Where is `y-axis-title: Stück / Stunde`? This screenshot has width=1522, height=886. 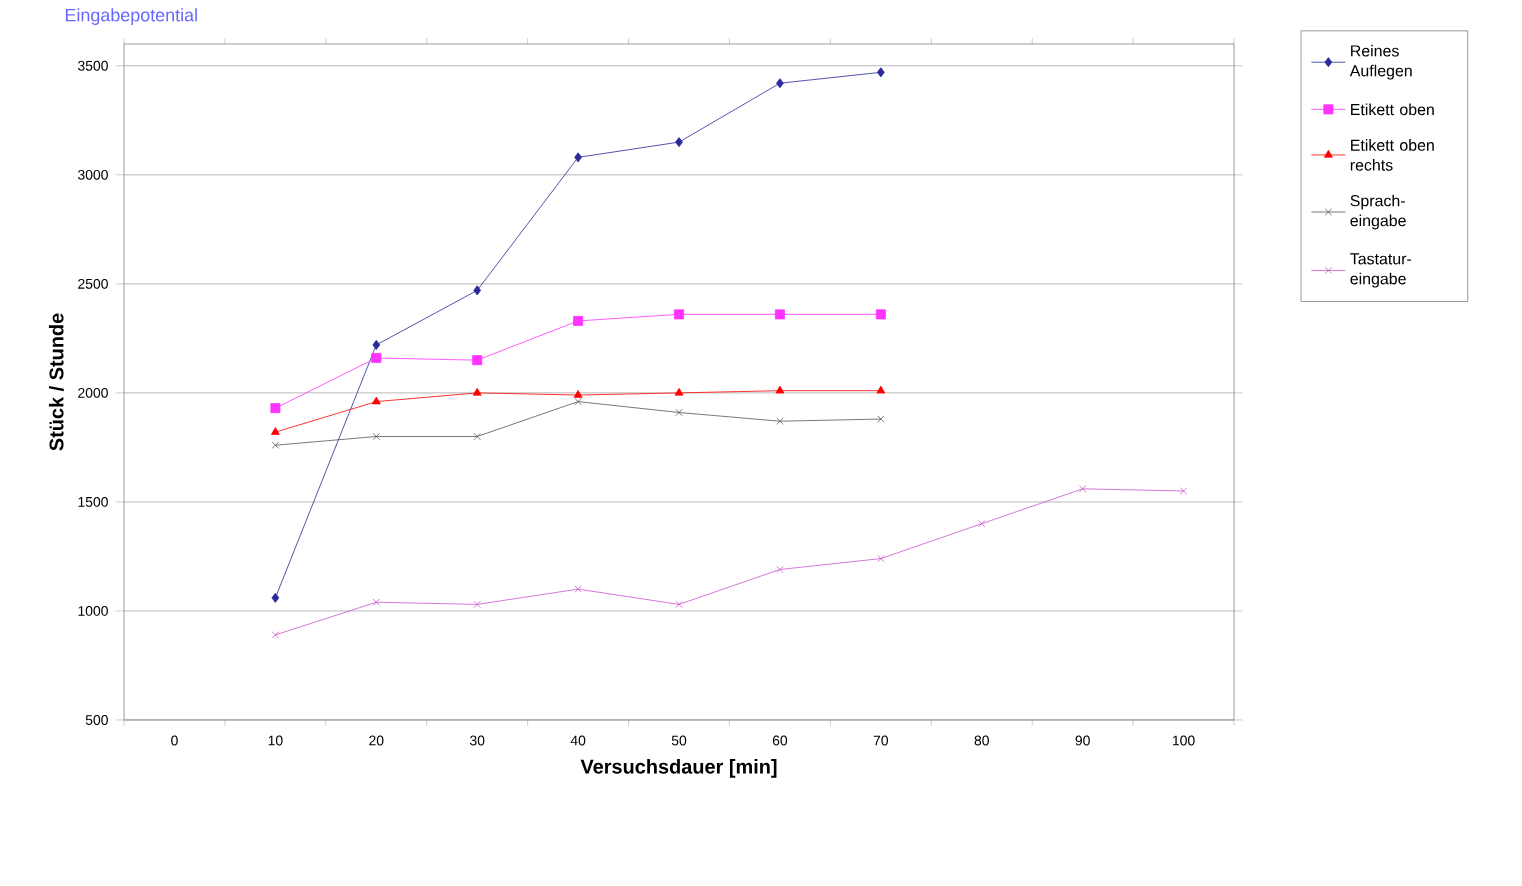
y-axis-title: Stück / Stunde is located at coordinates (56, 382).